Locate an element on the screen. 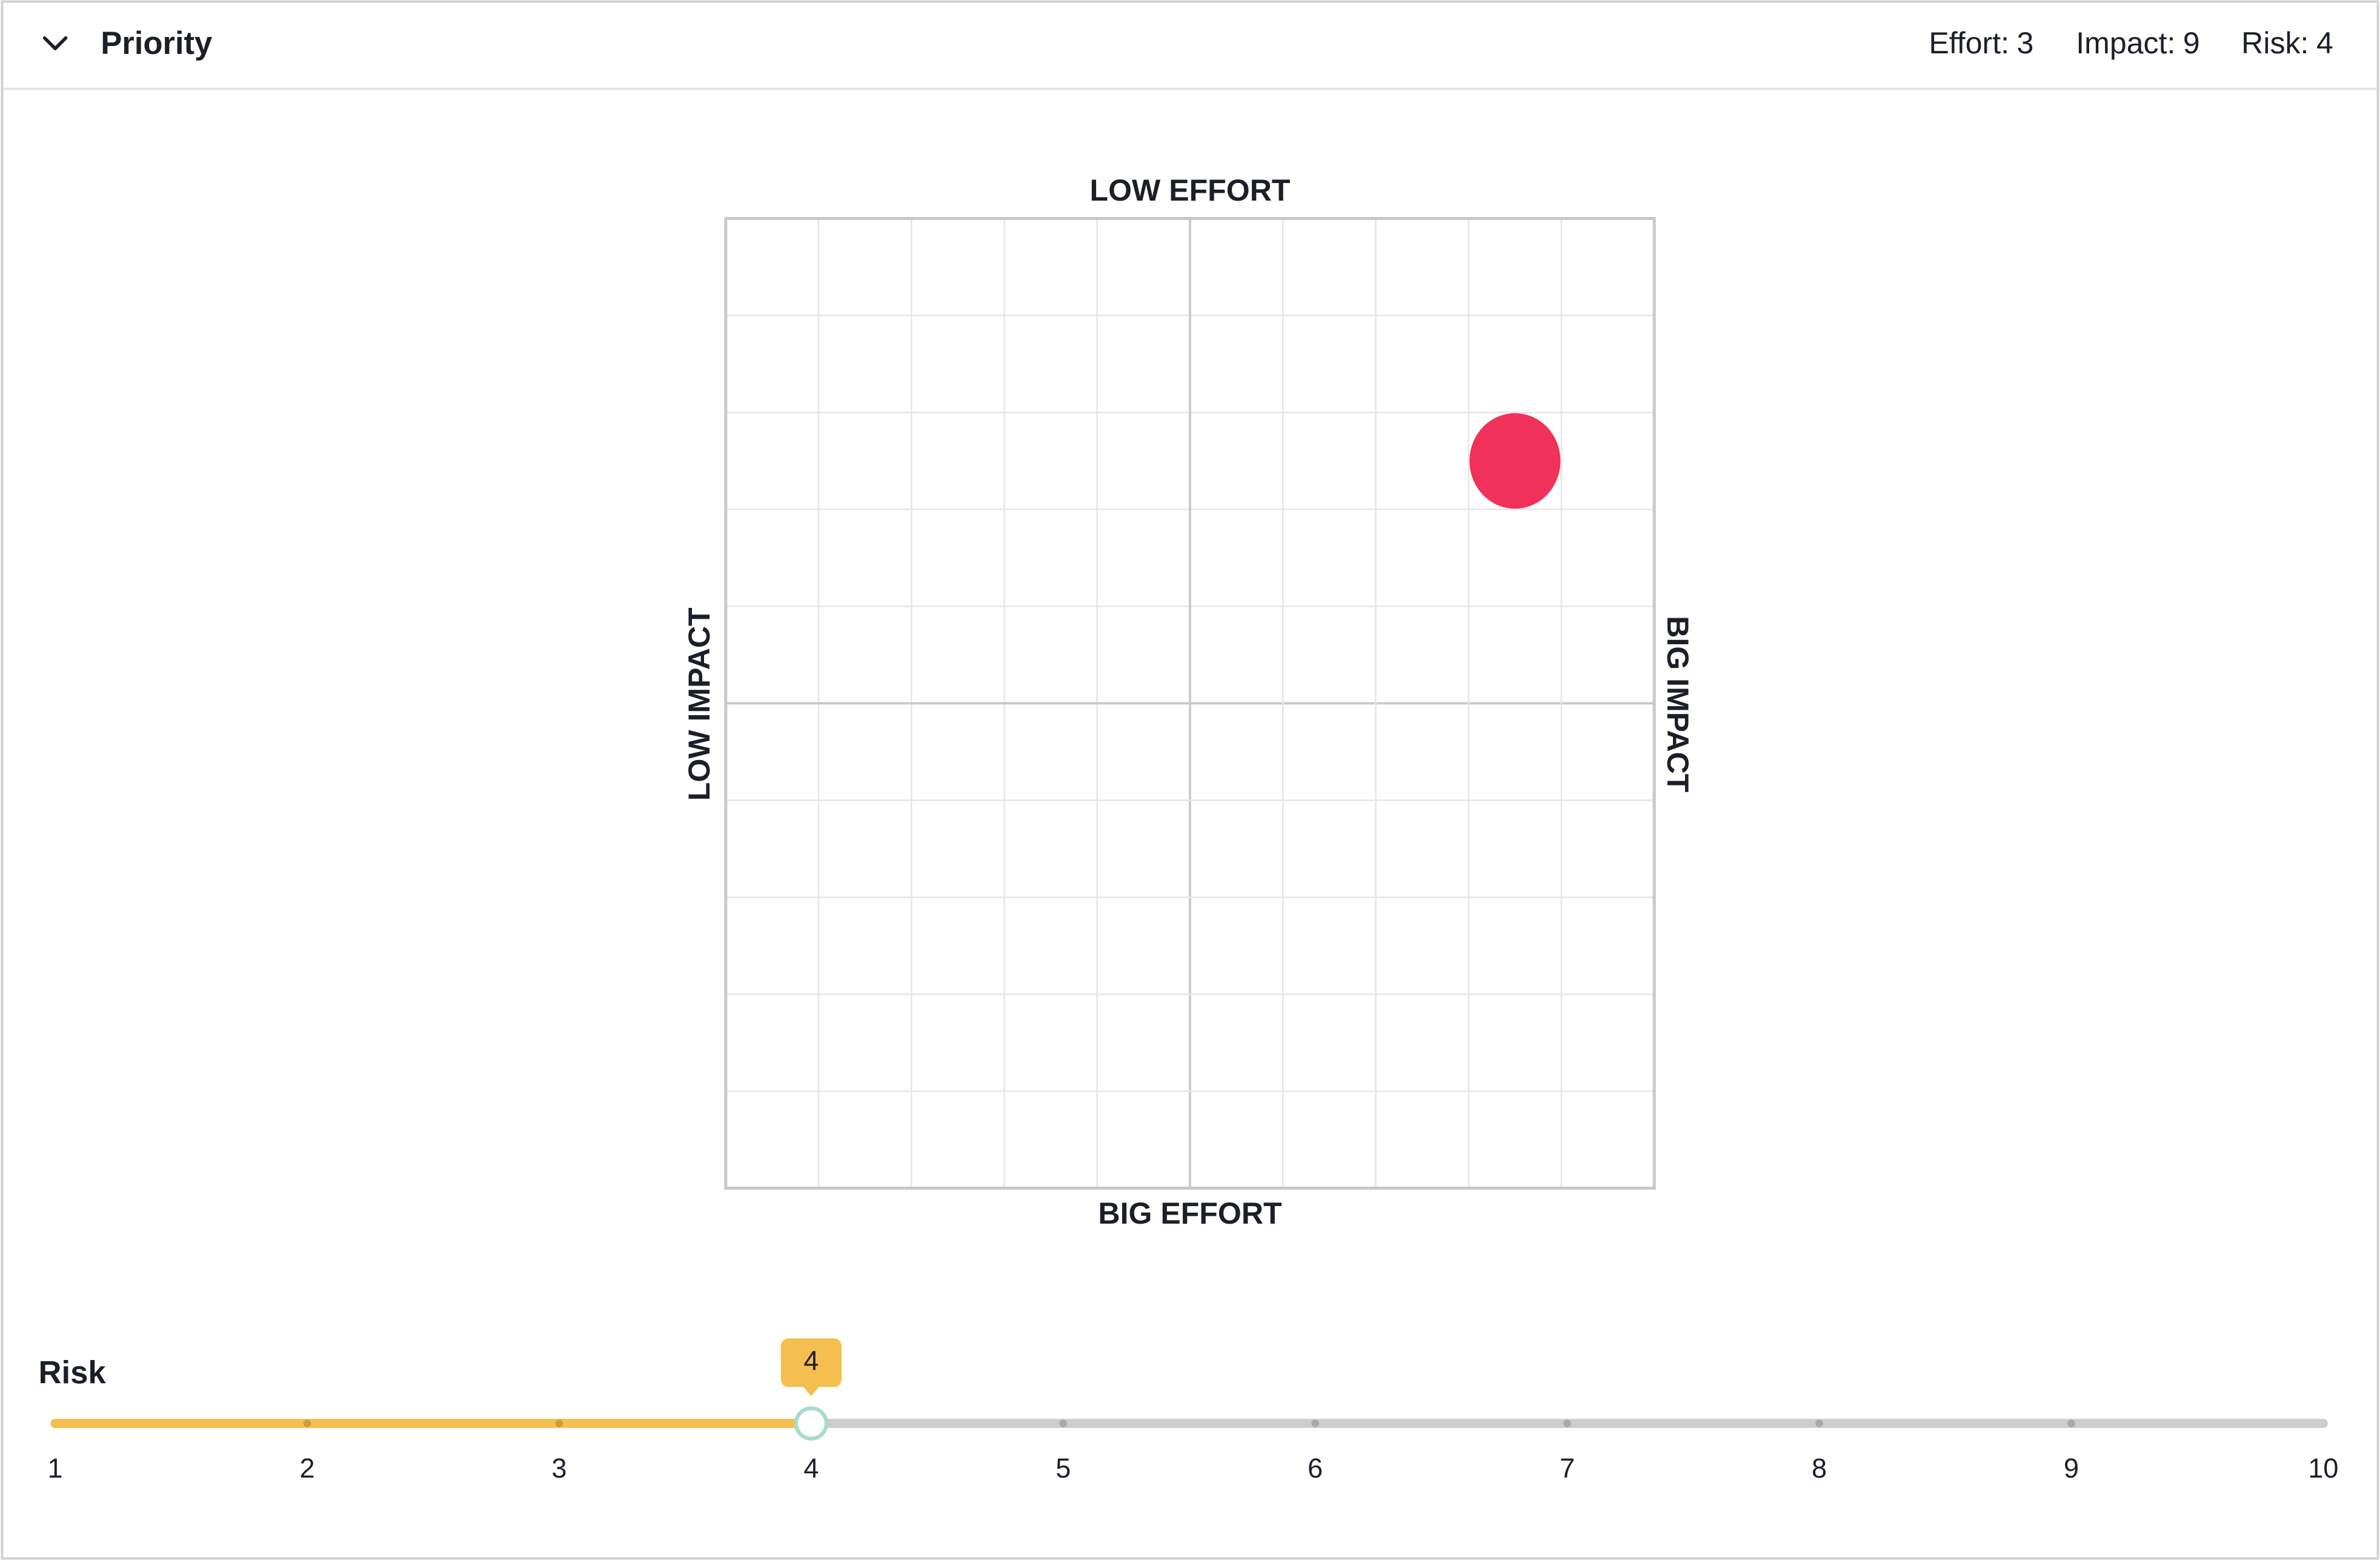 This screenshot has height=1560, width=2380. bottom-label: BIG EFFORT is located at coordinates (1190, 1213).